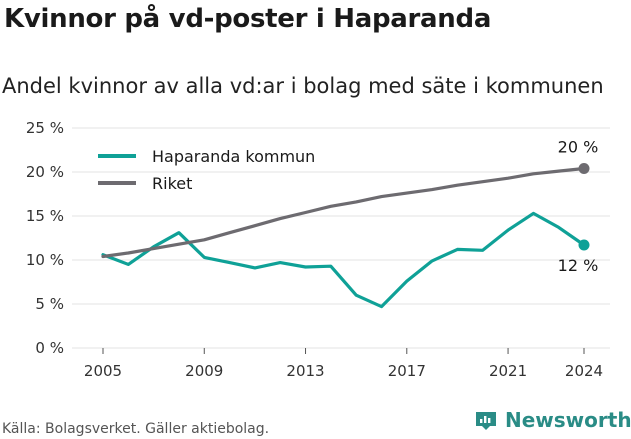  I want to click on source-note: Källa: Bolagsverket. Gäller aktiebolag., so click(136, 429).